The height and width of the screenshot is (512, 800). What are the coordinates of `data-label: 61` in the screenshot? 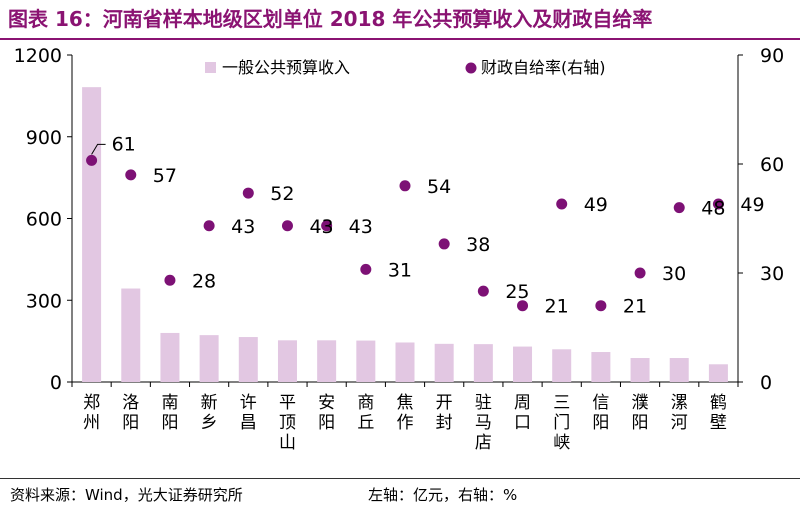 It's located at (124, 144).